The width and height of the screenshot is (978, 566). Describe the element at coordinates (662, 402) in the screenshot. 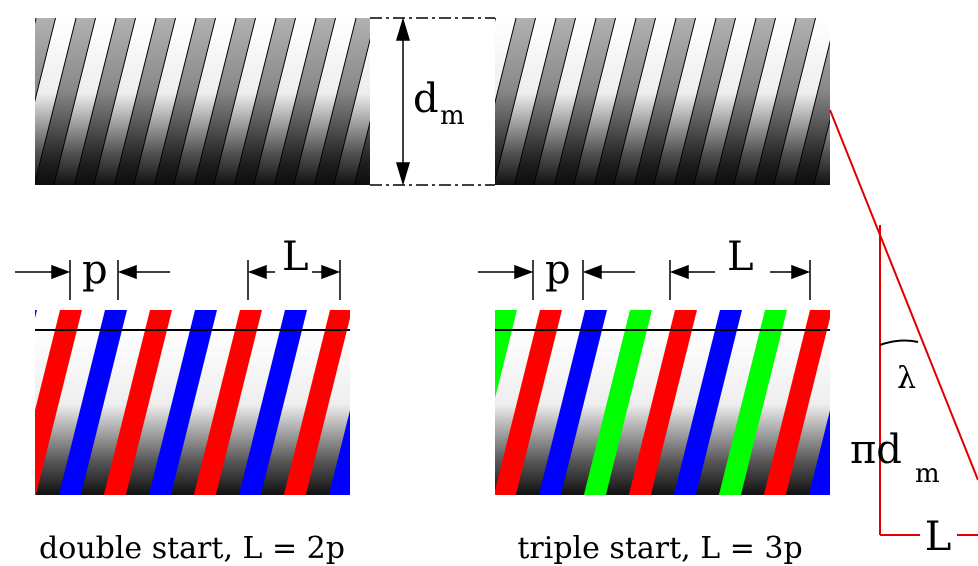

I see `triple-start-thread` at that location.